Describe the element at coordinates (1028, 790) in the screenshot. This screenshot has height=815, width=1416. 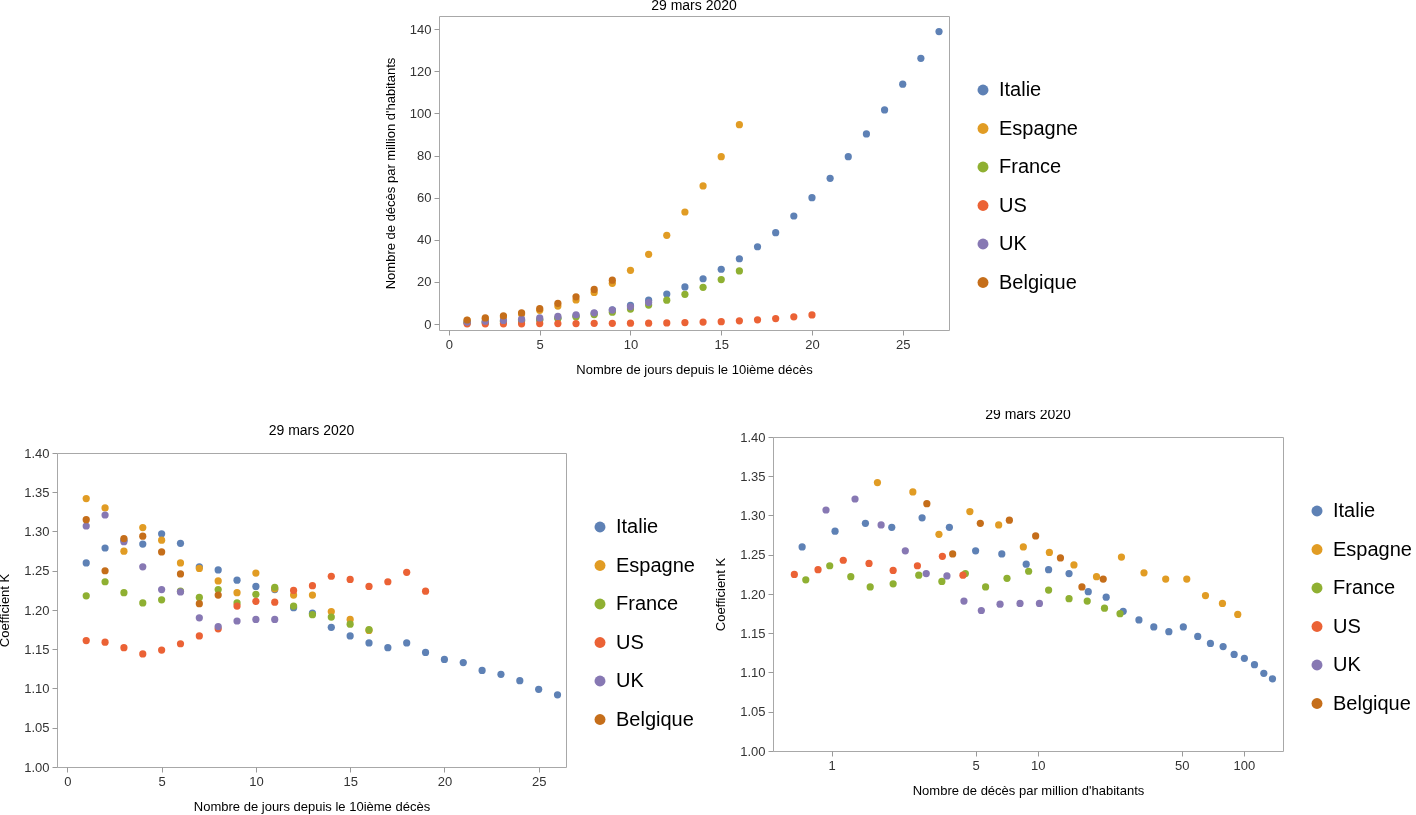
I see `x-axis-title: Nombre de décès par million d'habitants` at that location.